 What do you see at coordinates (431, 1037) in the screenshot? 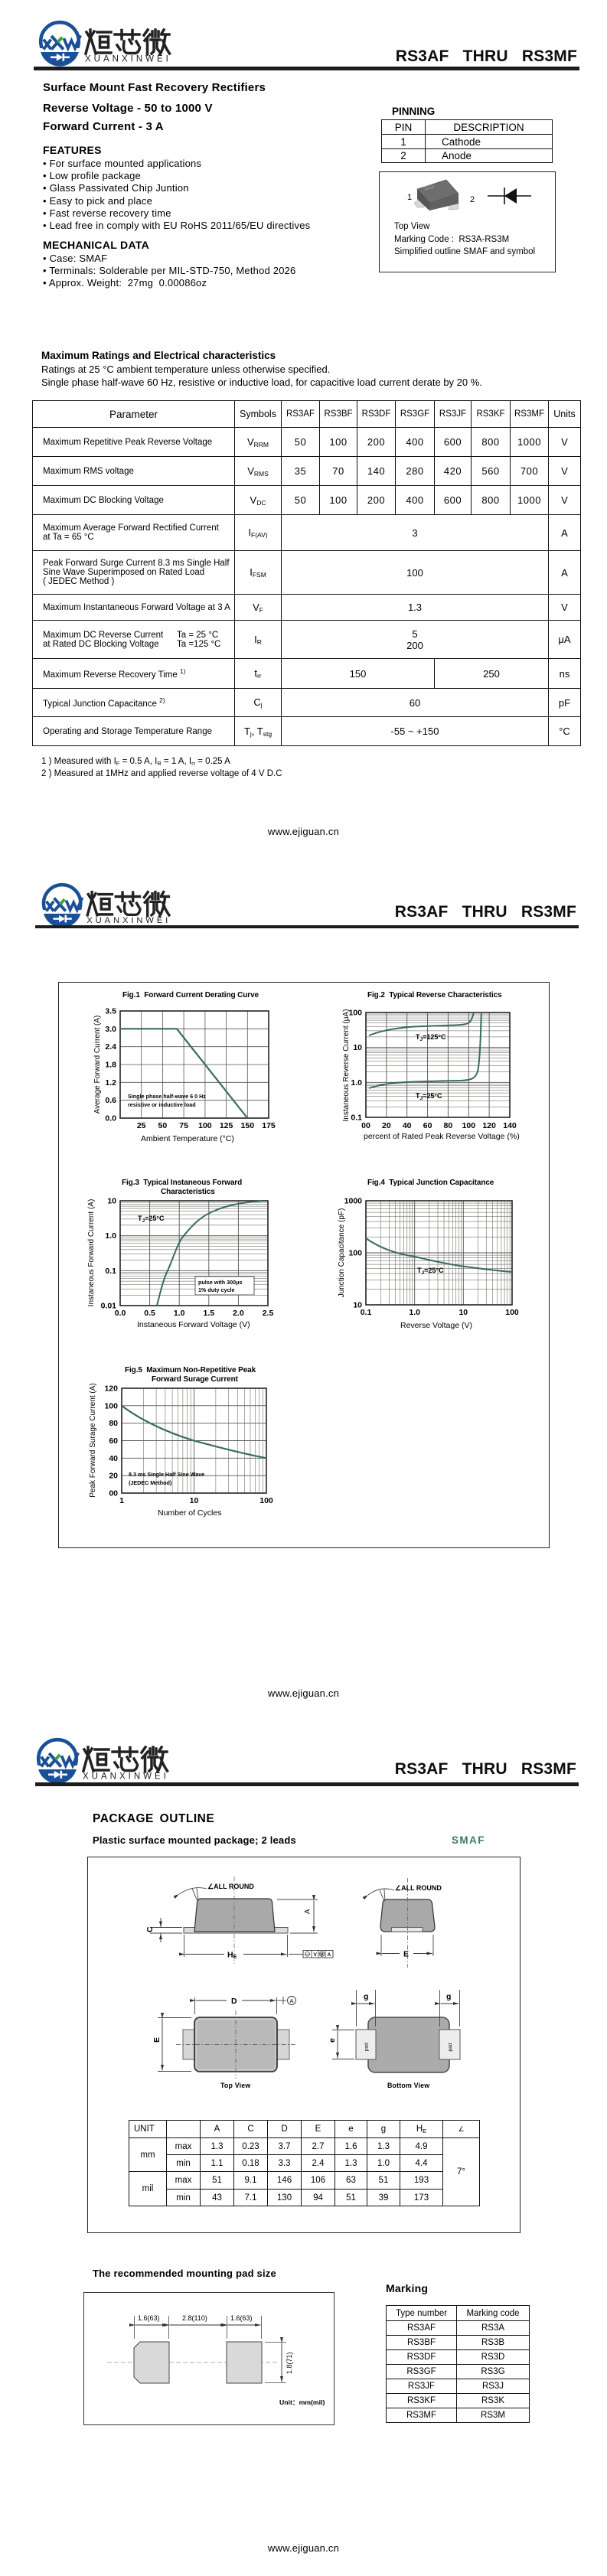
I see `svg-text: TJ=125°C` at bounding box center [431, 1037].